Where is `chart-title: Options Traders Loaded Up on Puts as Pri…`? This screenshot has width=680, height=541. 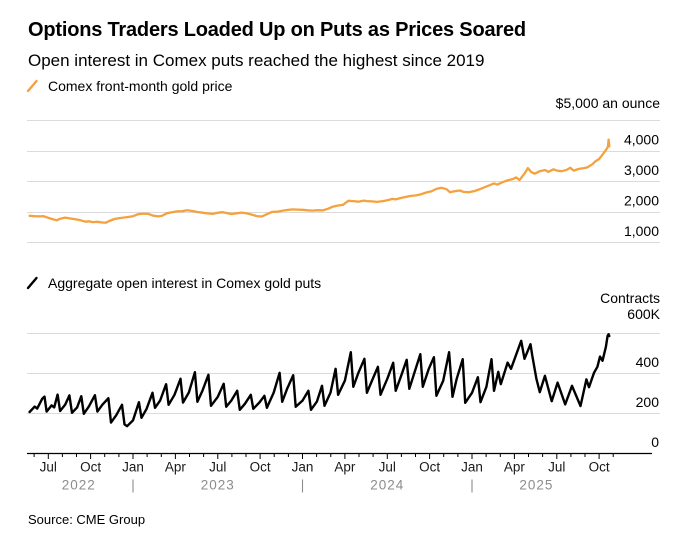 chart-title: Options Traders Loaded Up on Puts as Pri… is located at coordinates (277, 30).